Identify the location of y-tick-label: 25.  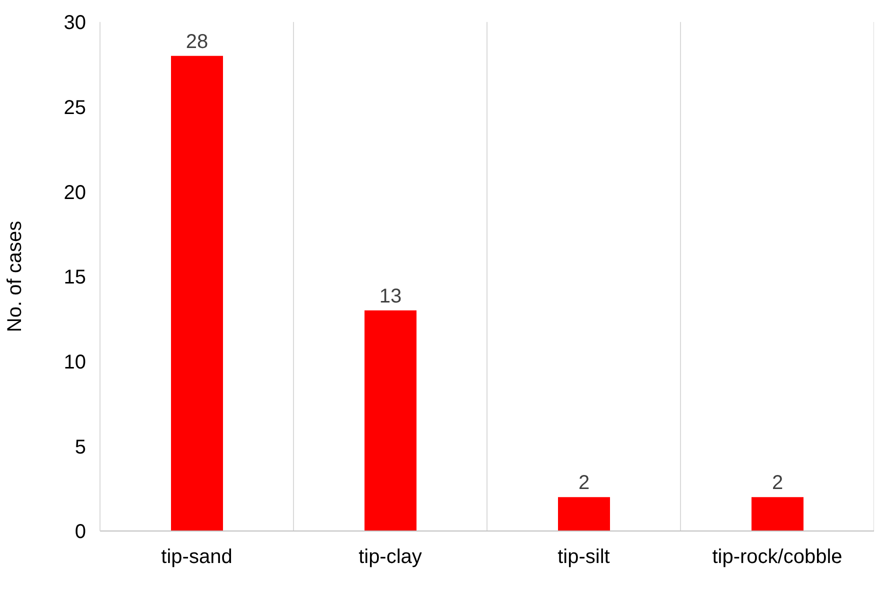
(75, 107).